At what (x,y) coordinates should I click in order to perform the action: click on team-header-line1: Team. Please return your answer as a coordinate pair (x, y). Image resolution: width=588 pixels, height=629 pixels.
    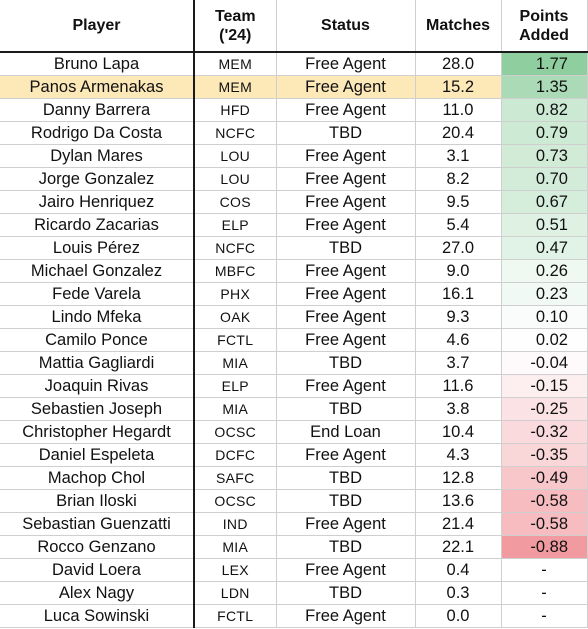
    Looking at the image, I should click on (235, 16).